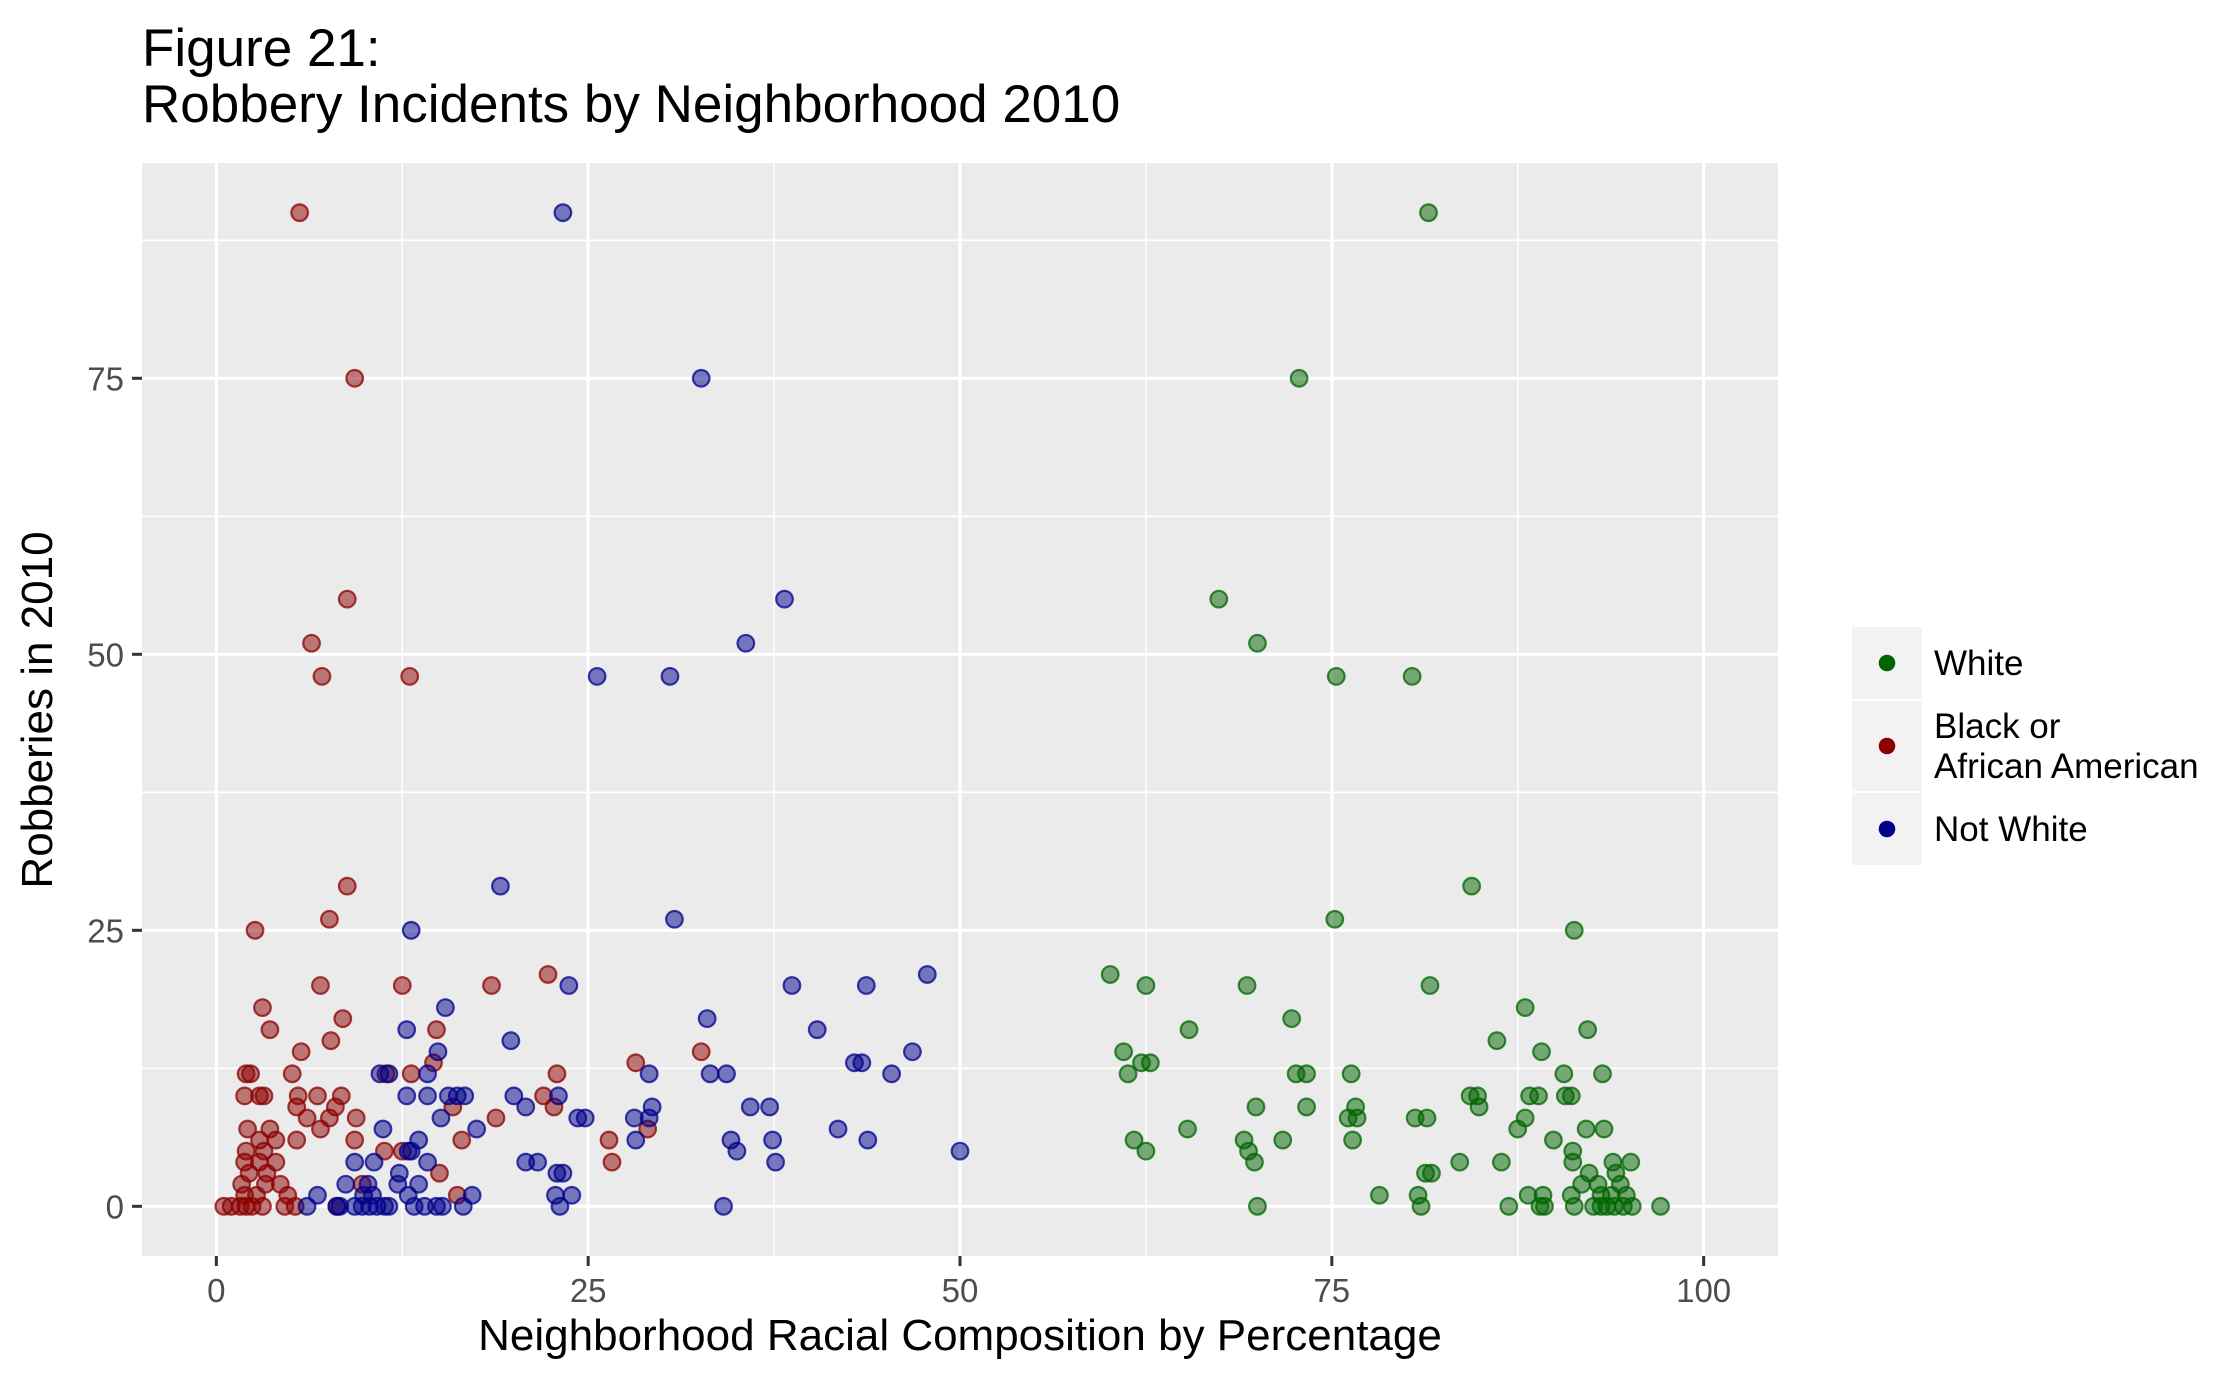  I want to click on y-tick-label: 0, so click(115, 1206).